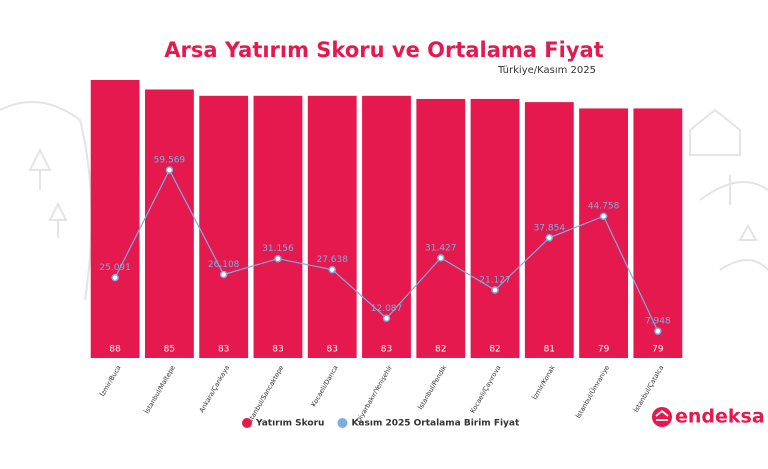 The width and height of the screenshot is (768, 469). I want to click on x-tick-label: İzmir/Buca, so click(110, 380).